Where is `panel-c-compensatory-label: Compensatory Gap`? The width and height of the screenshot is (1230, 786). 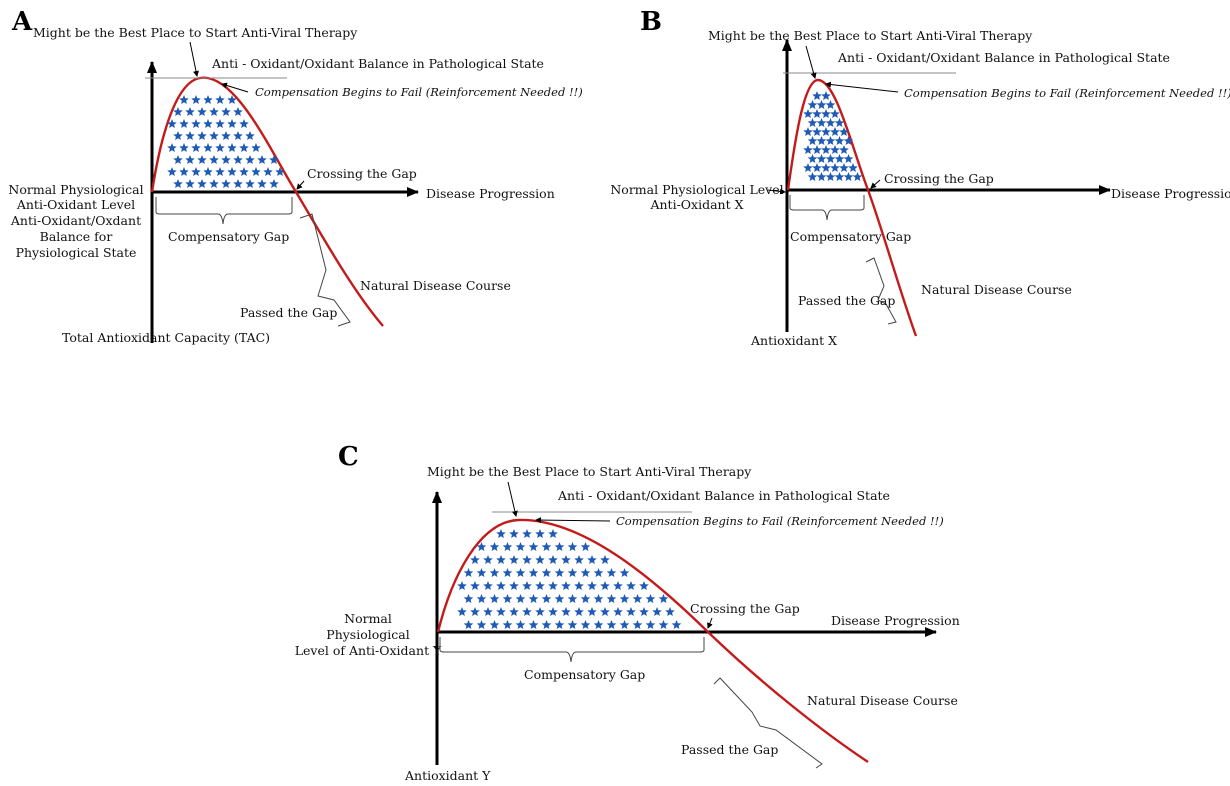
panel-c-compensatory-label: Compensatory Gap is located at coordinates (584, 674).